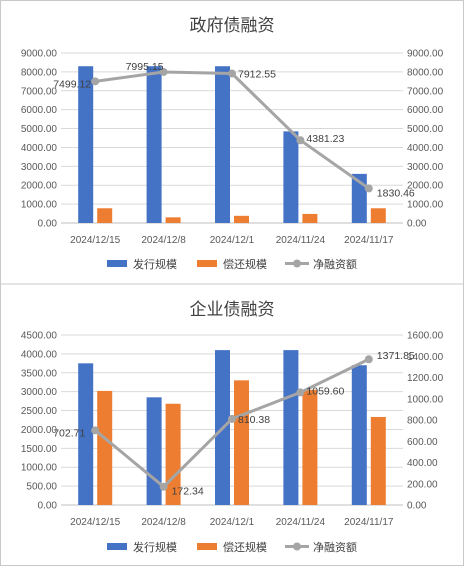 The image size is (464, 566). What do you see at coordinates (425, 399) in the screenshot?
I see `chart-2-right-tick-label: 1000.00` at bounding box center [425, 399].